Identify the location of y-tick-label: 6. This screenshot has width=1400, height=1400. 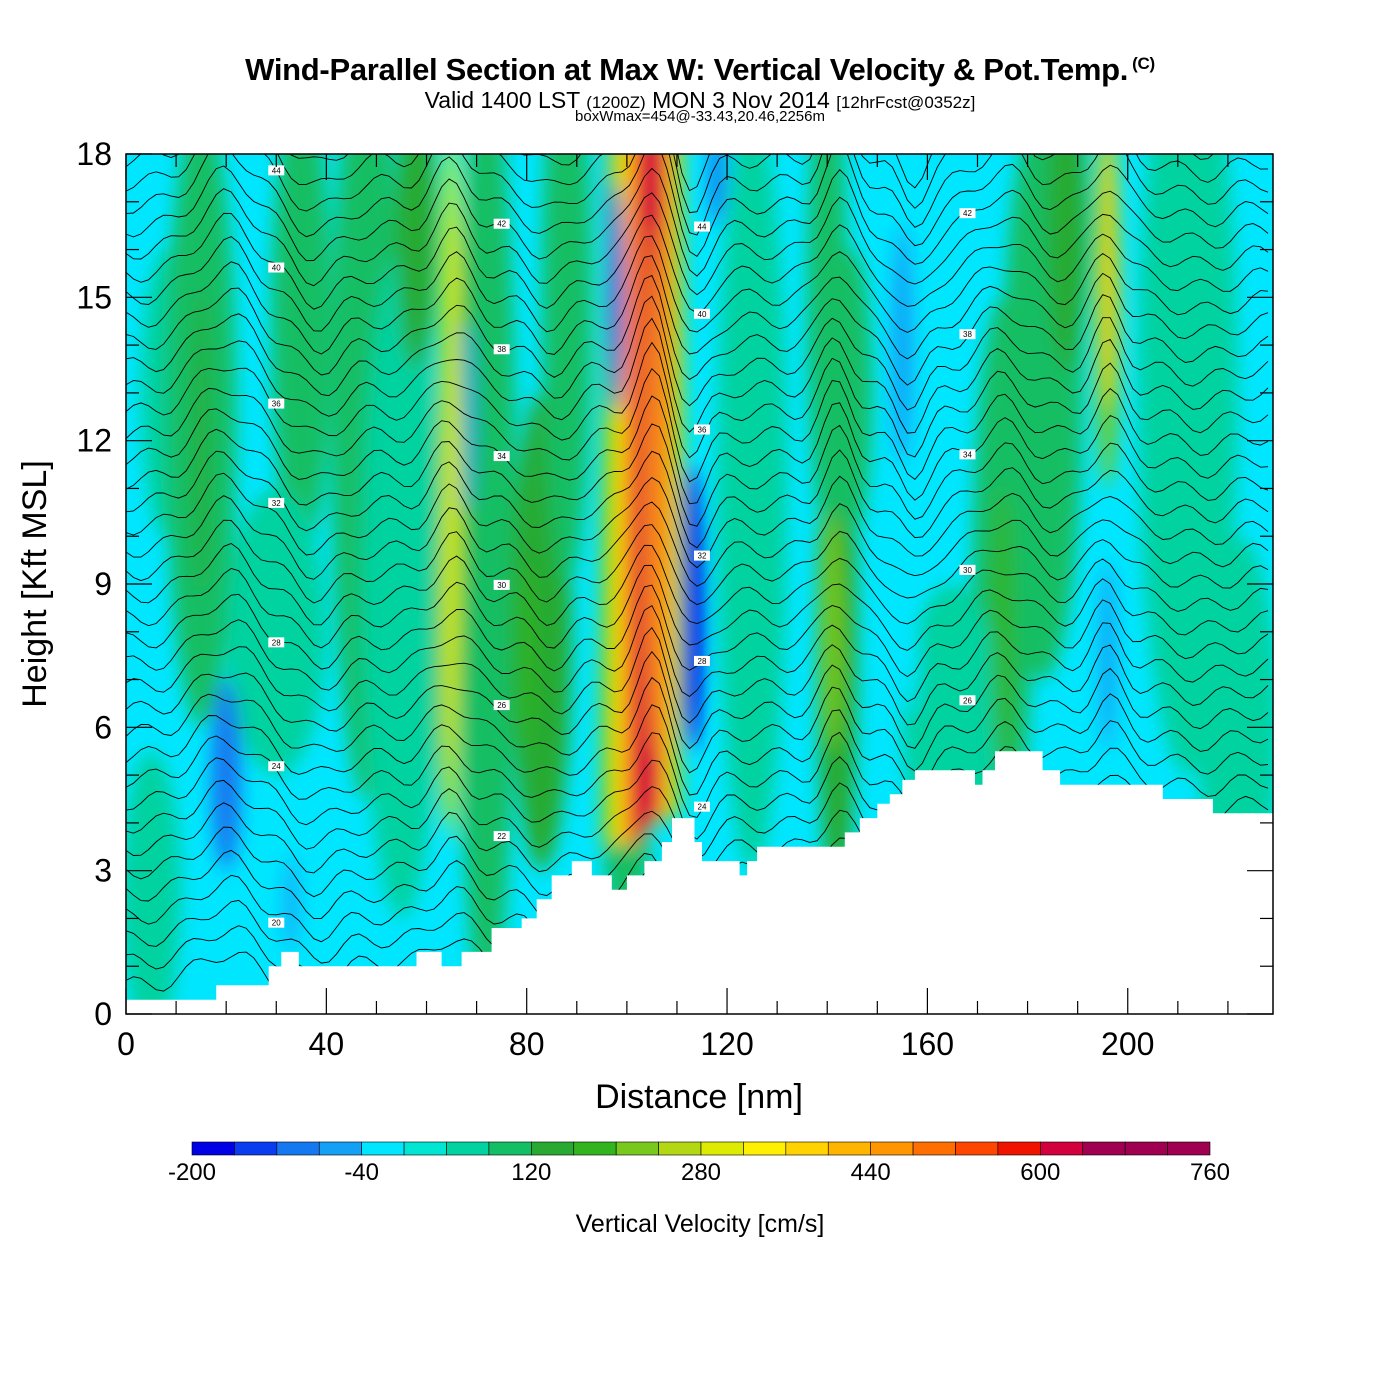
(103, 727).